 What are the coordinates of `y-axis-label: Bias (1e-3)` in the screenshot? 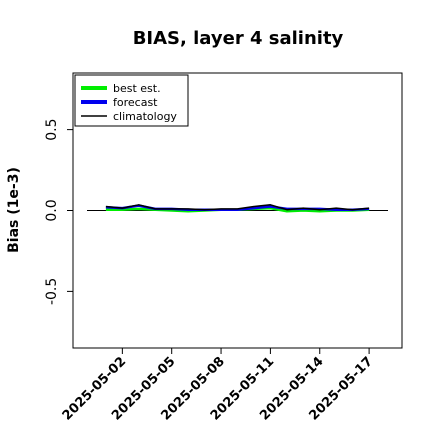 It's located at (14, 210).